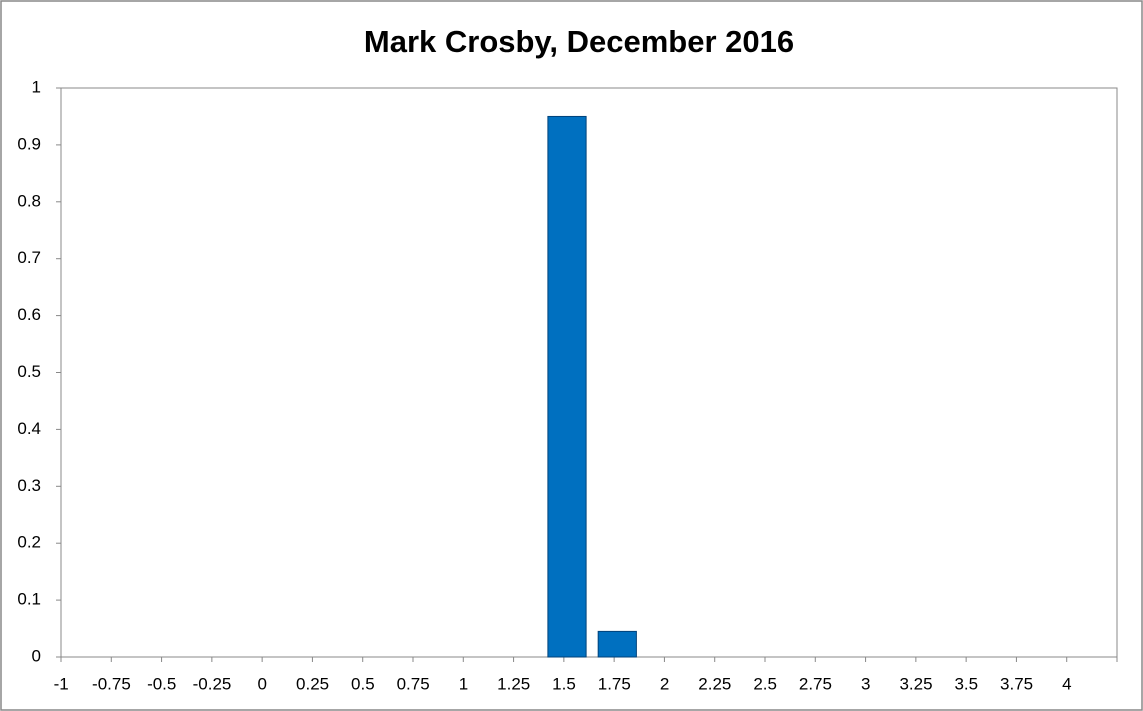 This screenshot has height=711, width=1143. Describe the element at coordinates (29, 599) in the screenshot. I see `y-tick-label: 0.1` at that location.